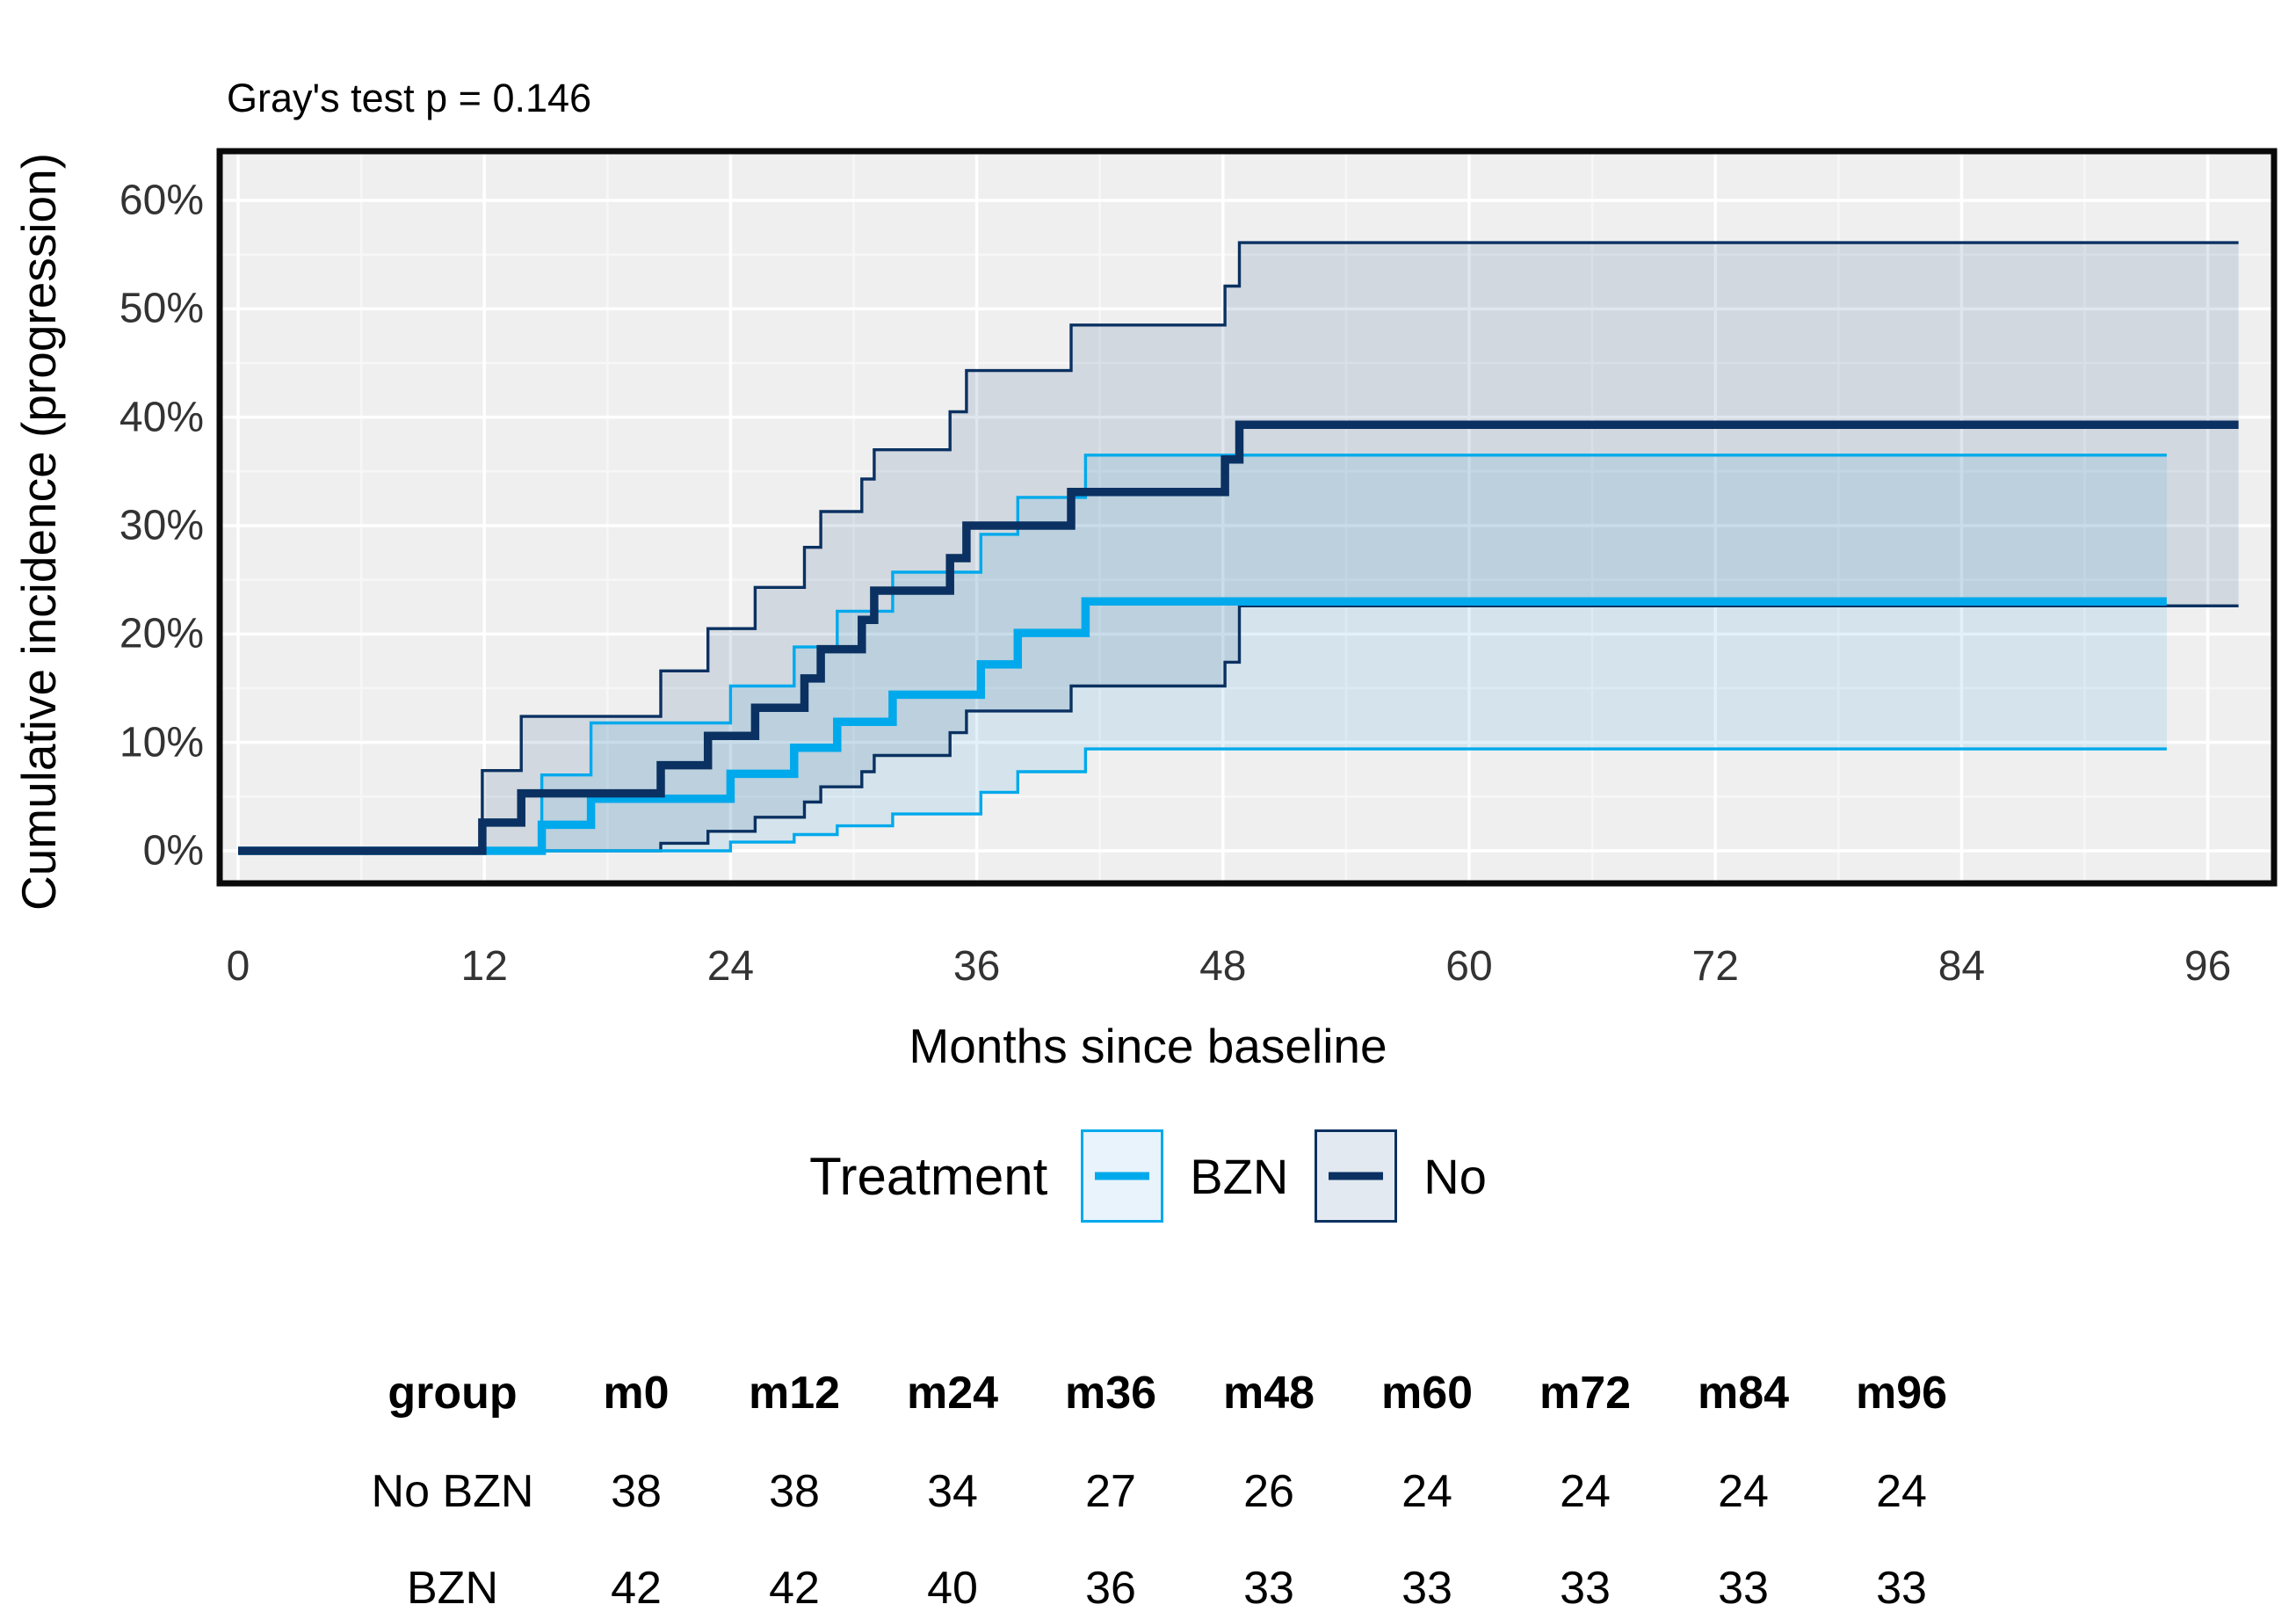 This screenshot has width=2296, height=1619. What do you see at coordinates (1585, 1393) in the screenshot?
I see `risk-table-header-cell: m72` at bounding box center [1585, 1393].